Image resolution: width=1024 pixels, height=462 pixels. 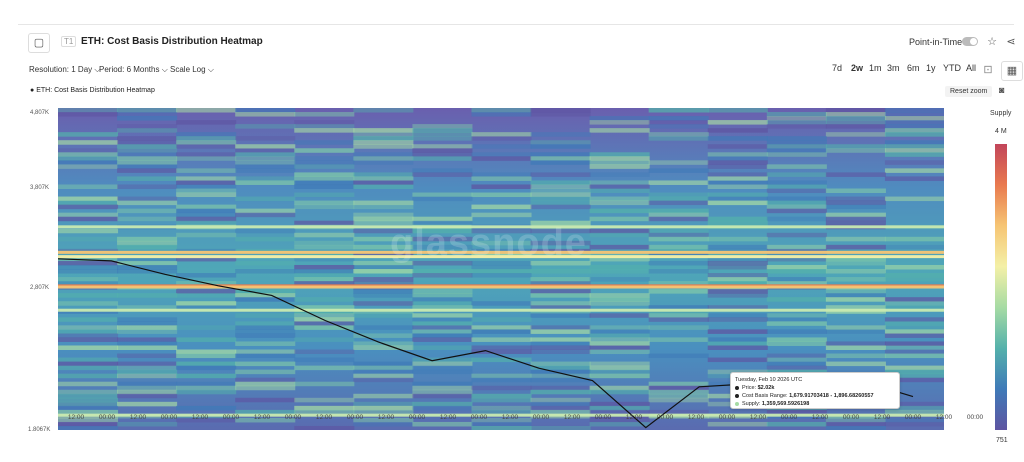 What do you see at coordinates (1011, 42) in the screenshot?
I see `share-icon: ⋖` at bounding box center [1011, 42].